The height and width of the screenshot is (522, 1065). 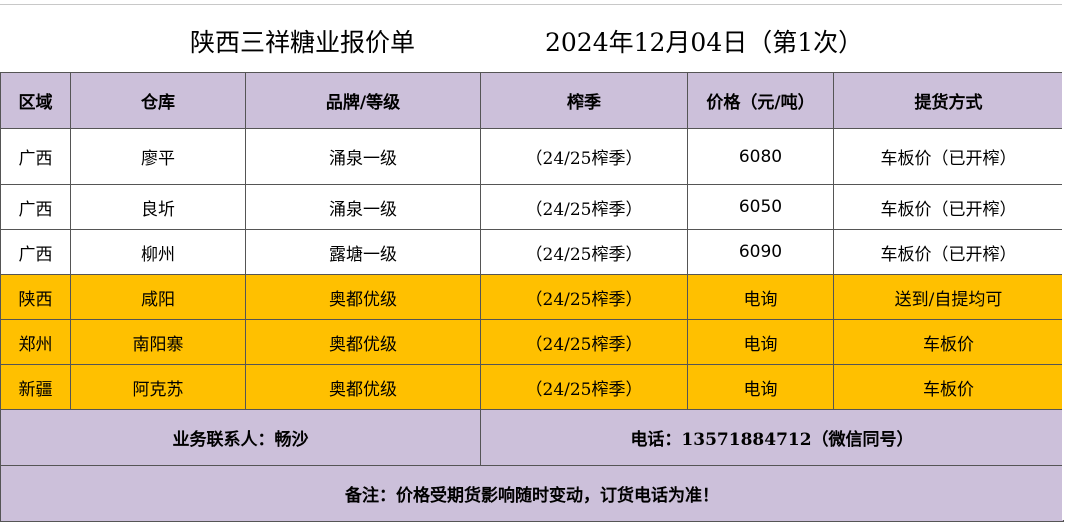 I want to click on cell-warehouse: 阿克苏, so click(x=158, y=387).